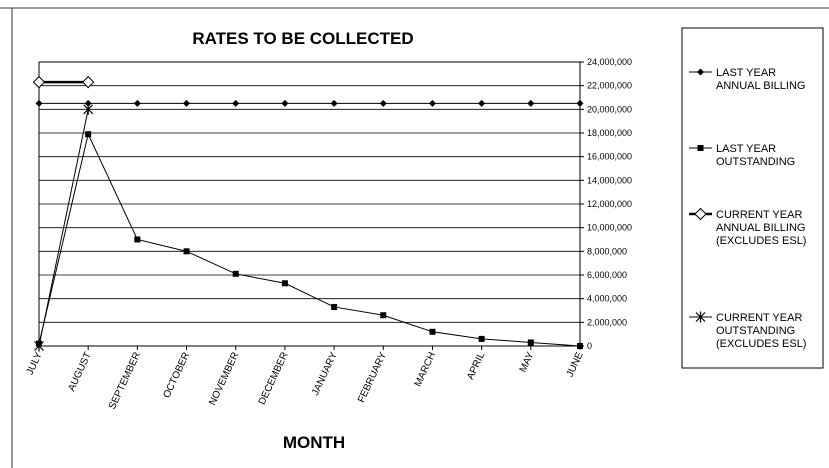  I want to click on x-axis-title: MONTH, so click(314, 442).